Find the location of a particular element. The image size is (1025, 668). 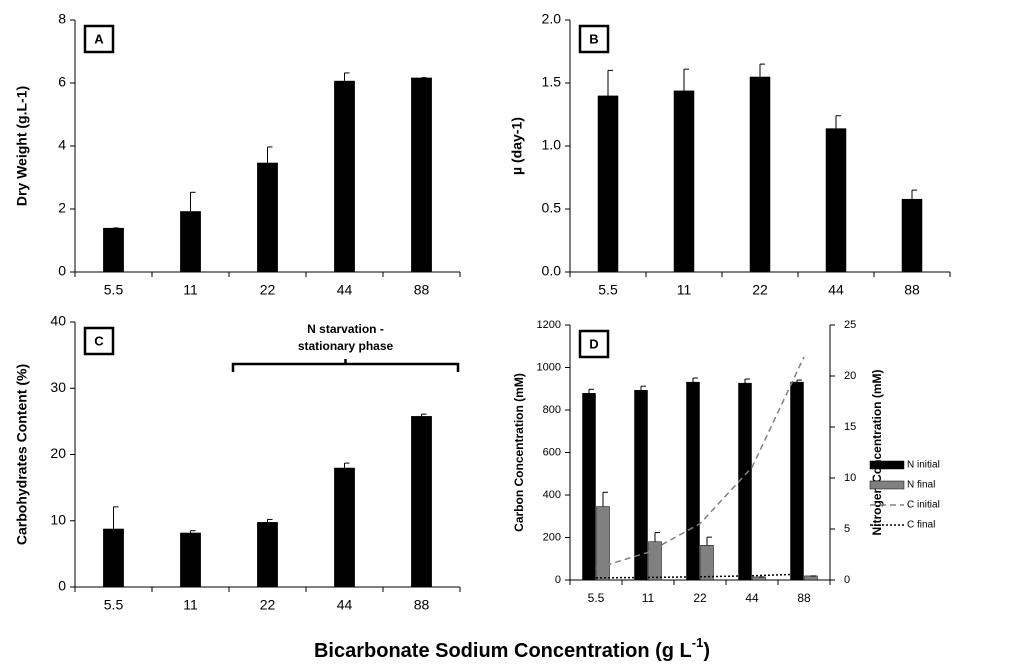

y-axis-label: Dry Weight (g.L-1) is located at coordinates (22, 146).